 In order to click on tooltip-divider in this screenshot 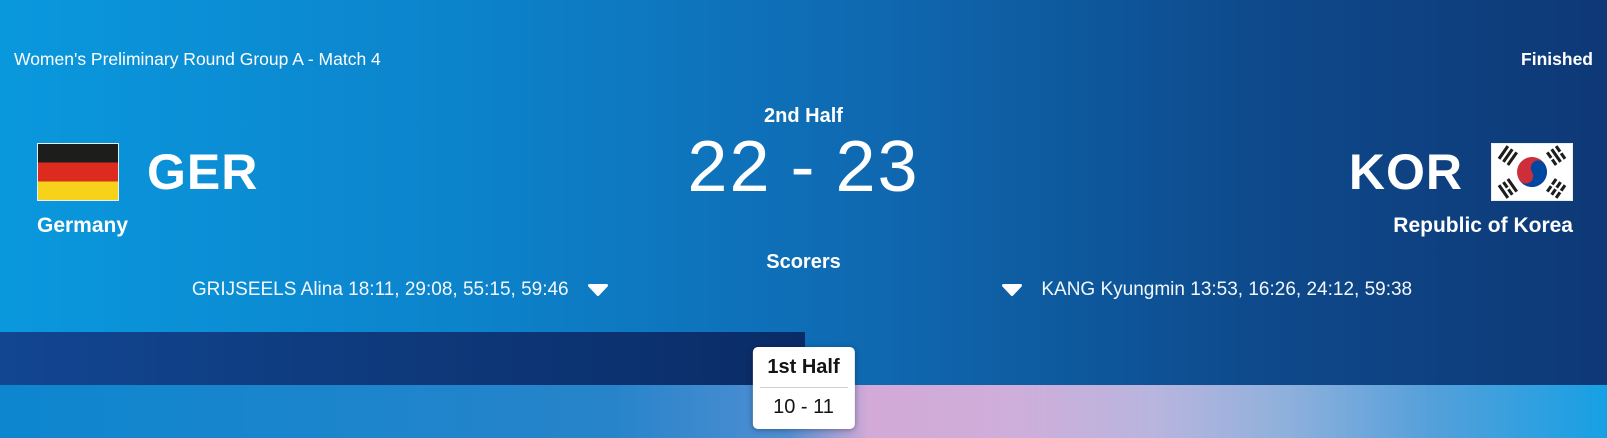, I will do `click(803, 387)`.